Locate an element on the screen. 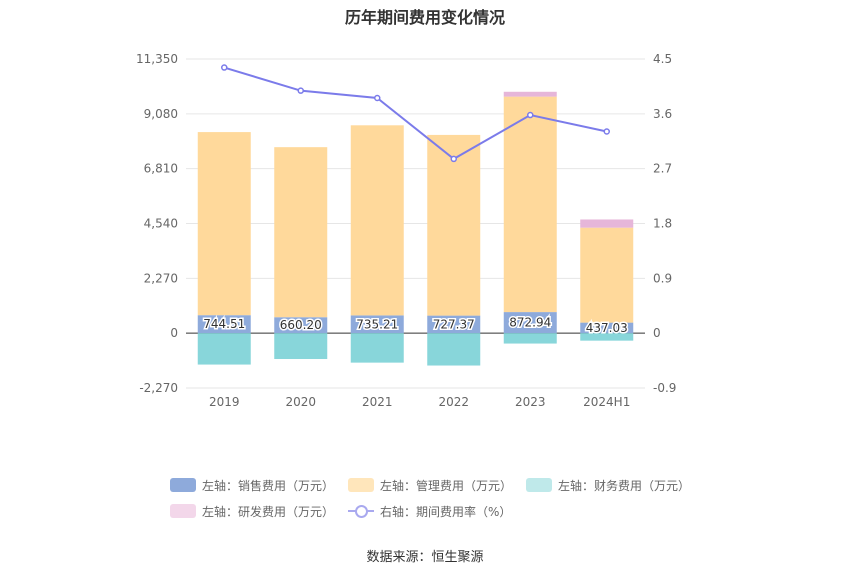 The width and height of the screenshot is (850, 575). right-tick-label: 3.6 is located at coordinates (662, 114).